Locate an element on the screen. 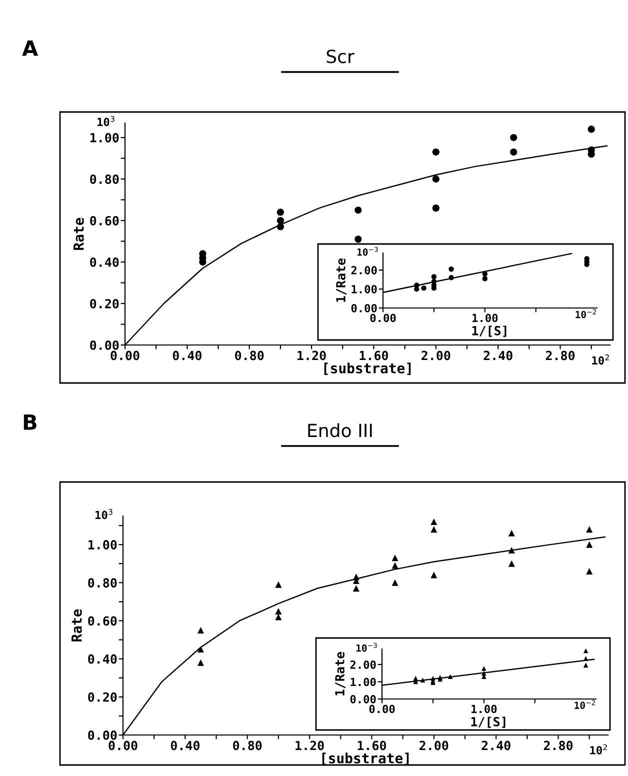 The width and height of the screenshot is (628, 776). text: B is located at coordinates (30, 422).